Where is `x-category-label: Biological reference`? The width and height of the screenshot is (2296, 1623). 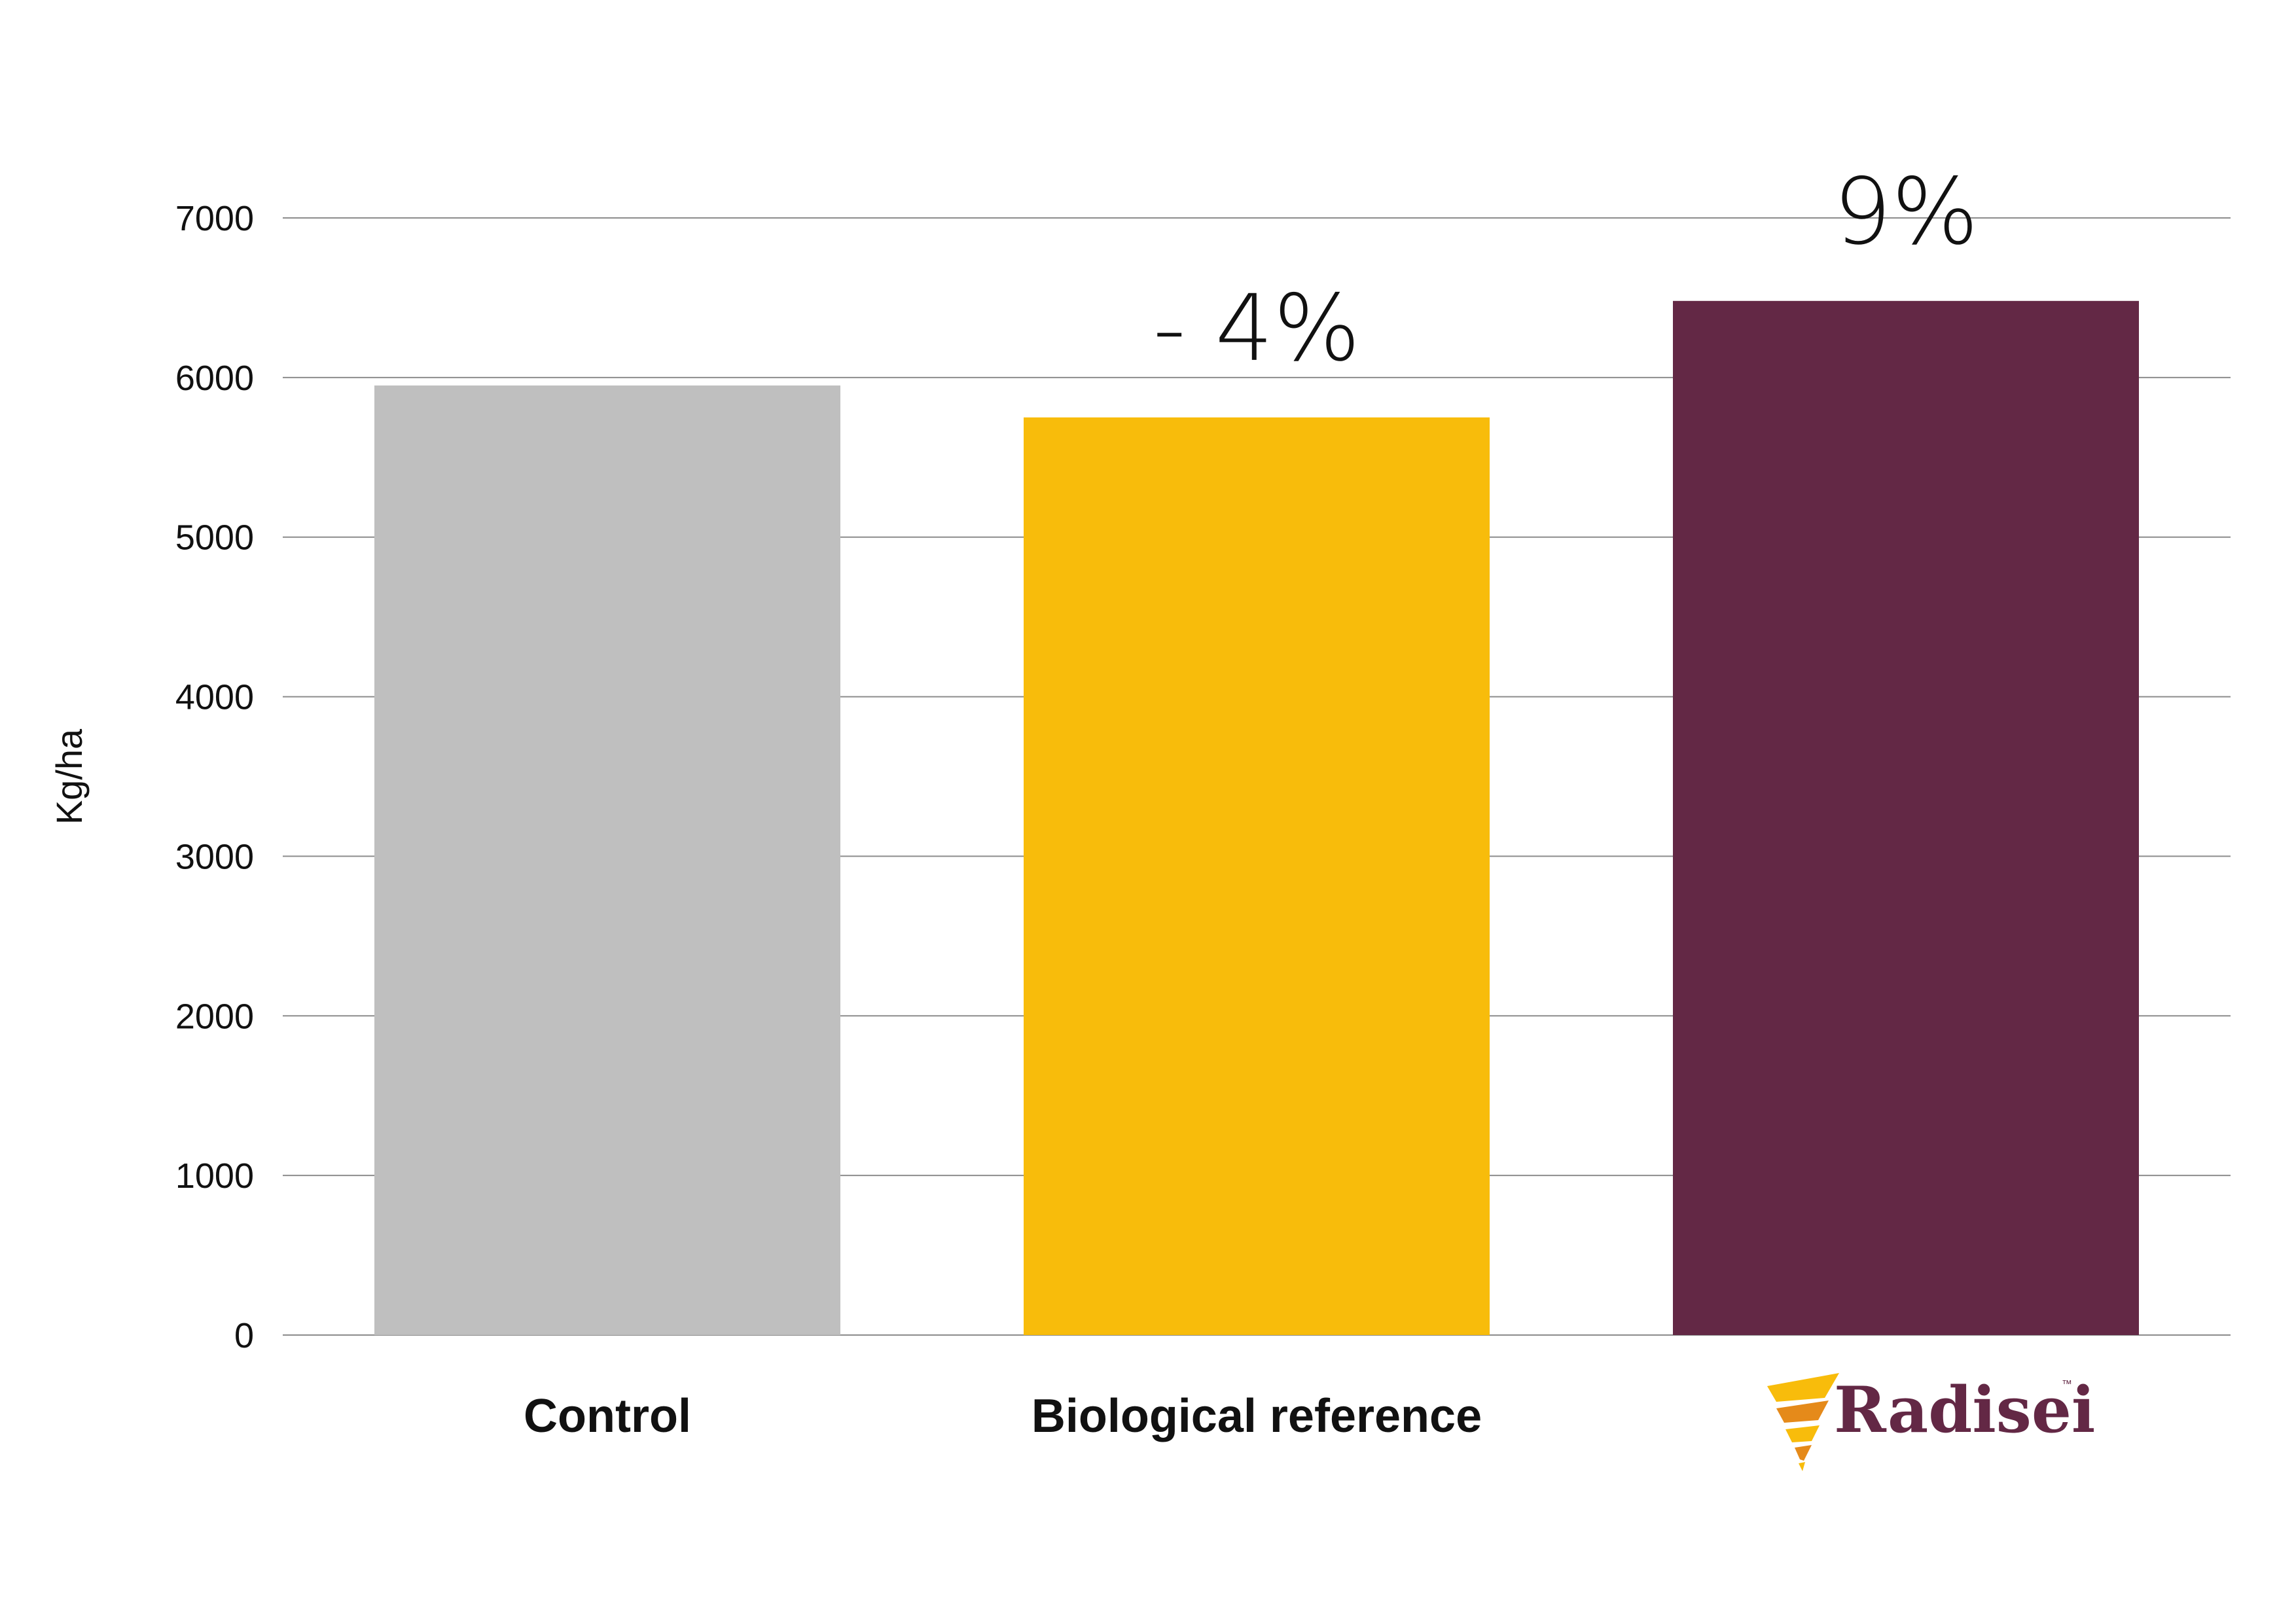 x-category-label: Biological reference is located at coordinates (1256, 1416).